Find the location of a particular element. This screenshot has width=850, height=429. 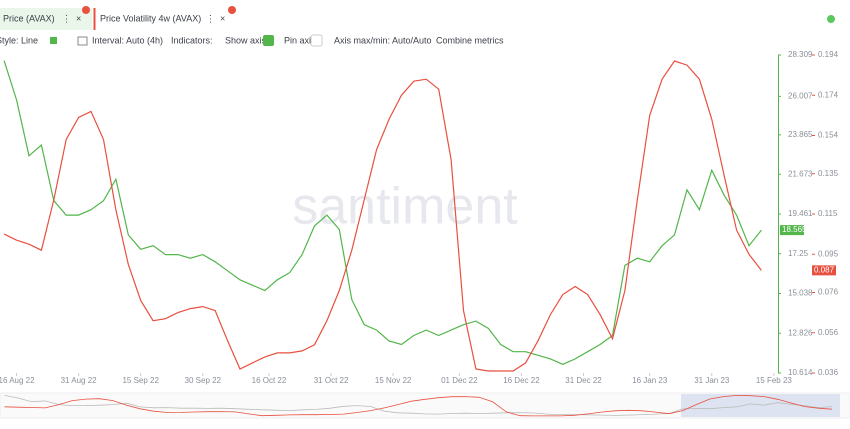

y-tick-label: 28.309 is located at coordinates (800, 54).